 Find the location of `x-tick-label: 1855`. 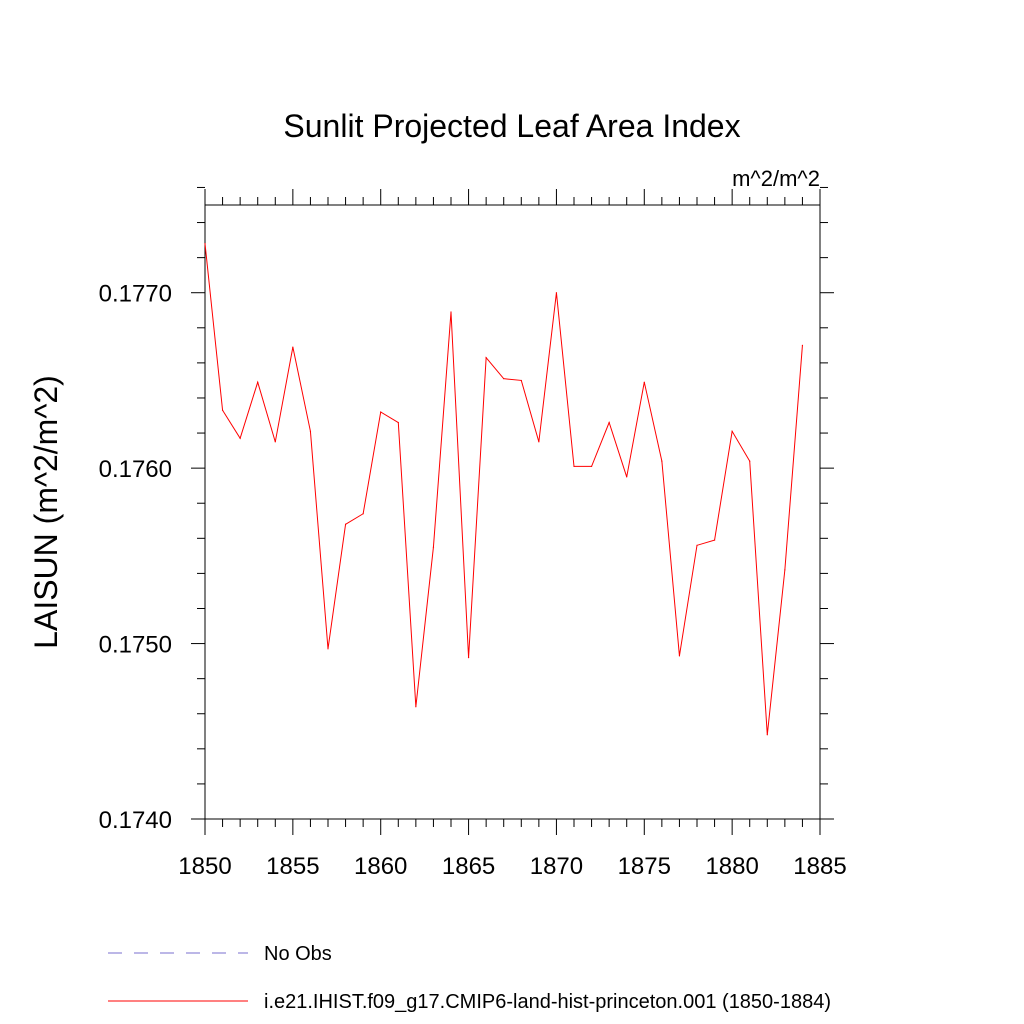

x-tick-label: 1855 is located at coordinates (292, 866).